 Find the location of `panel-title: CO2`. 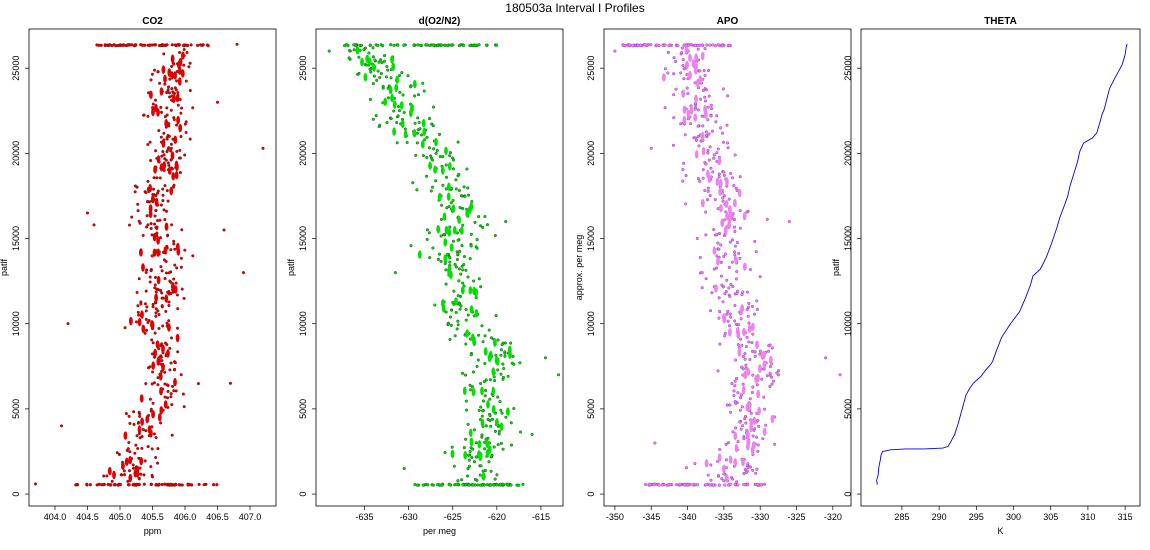

panel-title: CO2 is located at coordinates (152, 21).